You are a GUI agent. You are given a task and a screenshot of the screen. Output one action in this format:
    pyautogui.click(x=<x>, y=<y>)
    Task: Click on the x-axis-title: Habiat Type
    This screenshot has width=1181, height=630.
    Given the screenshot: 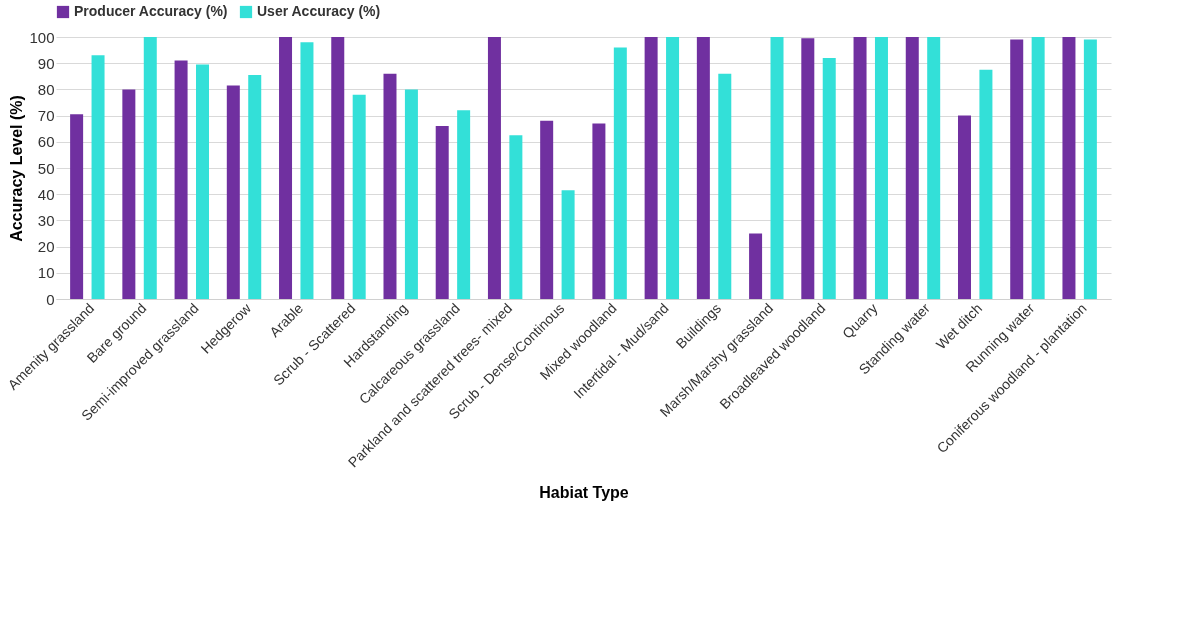 What is the action you would take?
    pyautogui.click(x=584, y=493)
    